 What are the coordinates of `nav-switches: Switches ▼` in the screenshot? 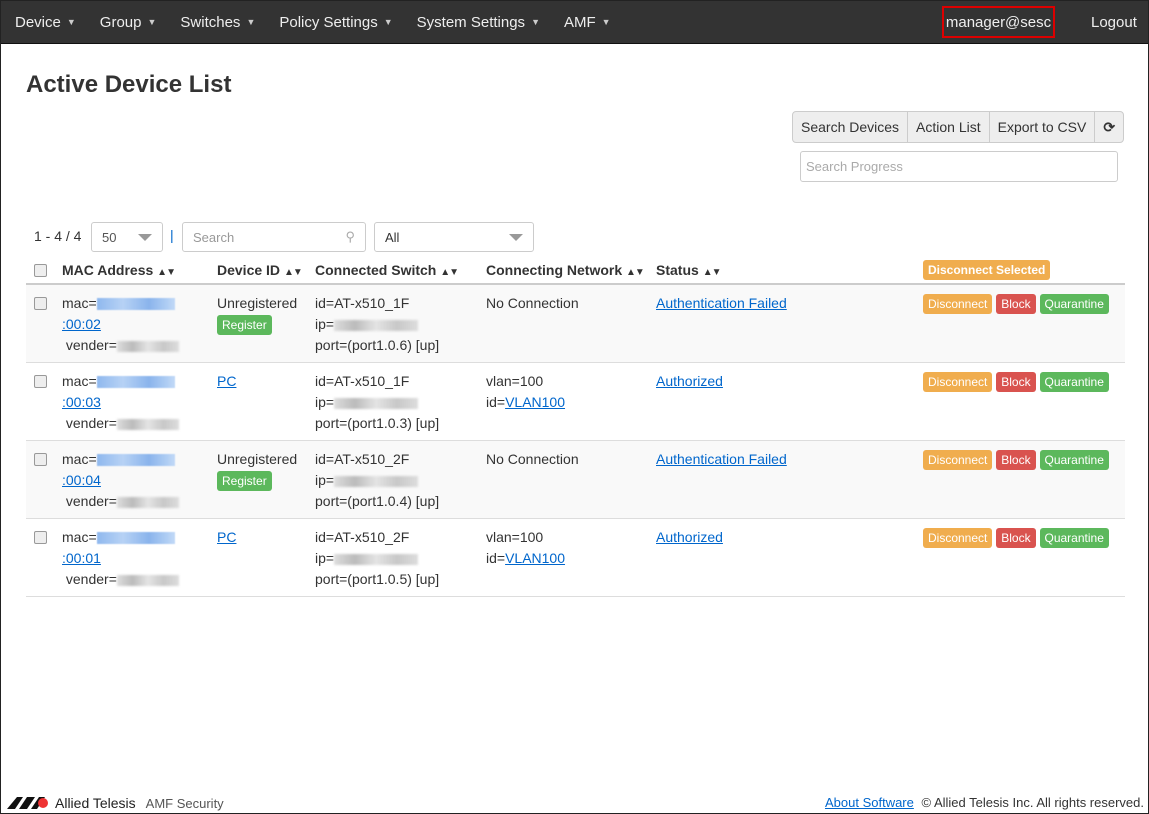 It's located at (215, 22).